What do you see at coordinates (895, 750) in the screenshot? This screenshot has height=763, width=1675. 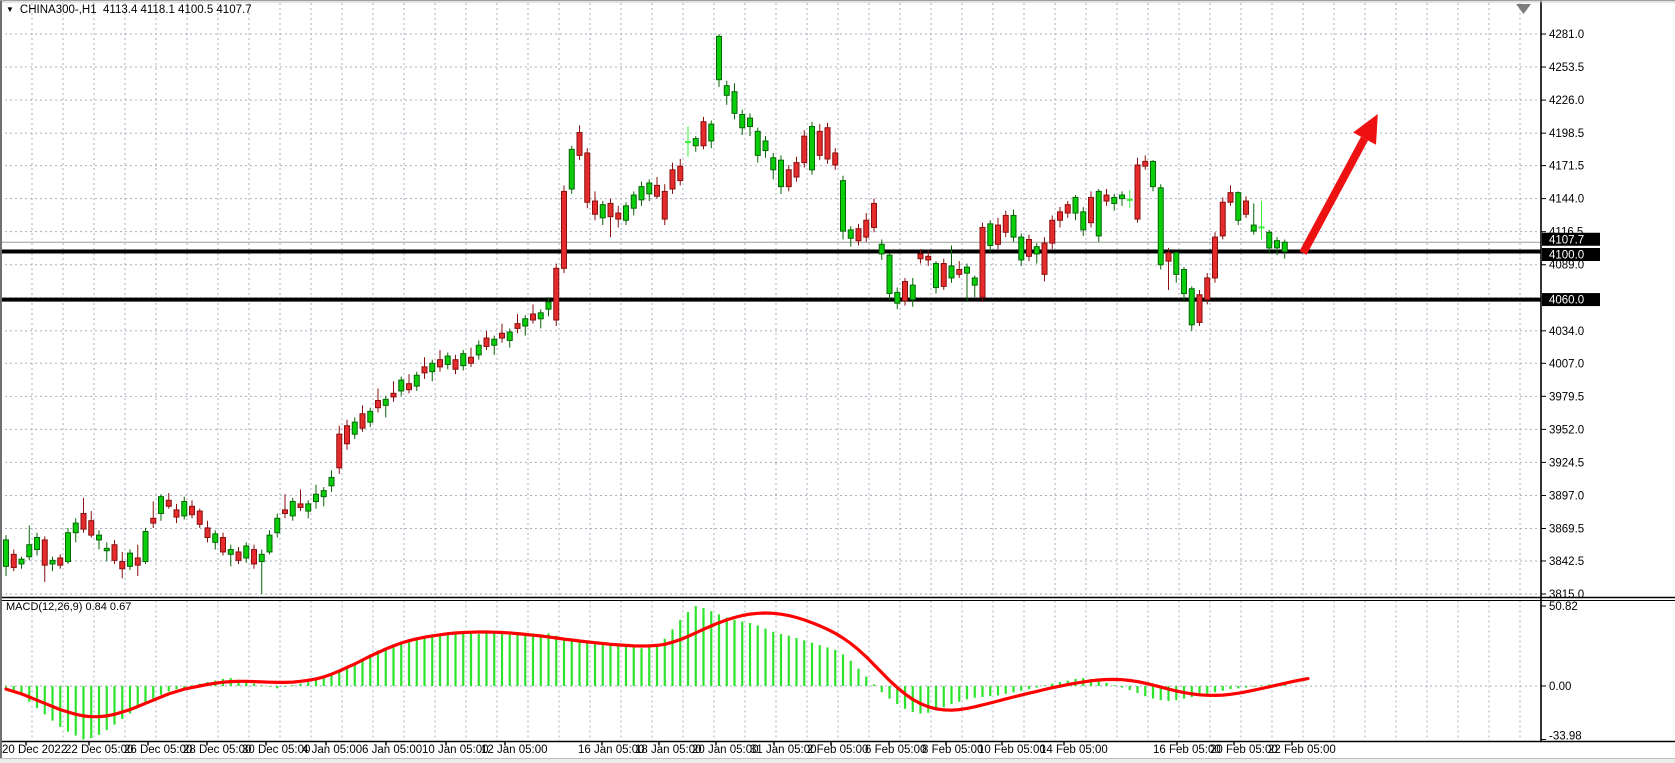 I see `time-axis-label: 6 Feb 05:00` at bounding box center [895, 750].